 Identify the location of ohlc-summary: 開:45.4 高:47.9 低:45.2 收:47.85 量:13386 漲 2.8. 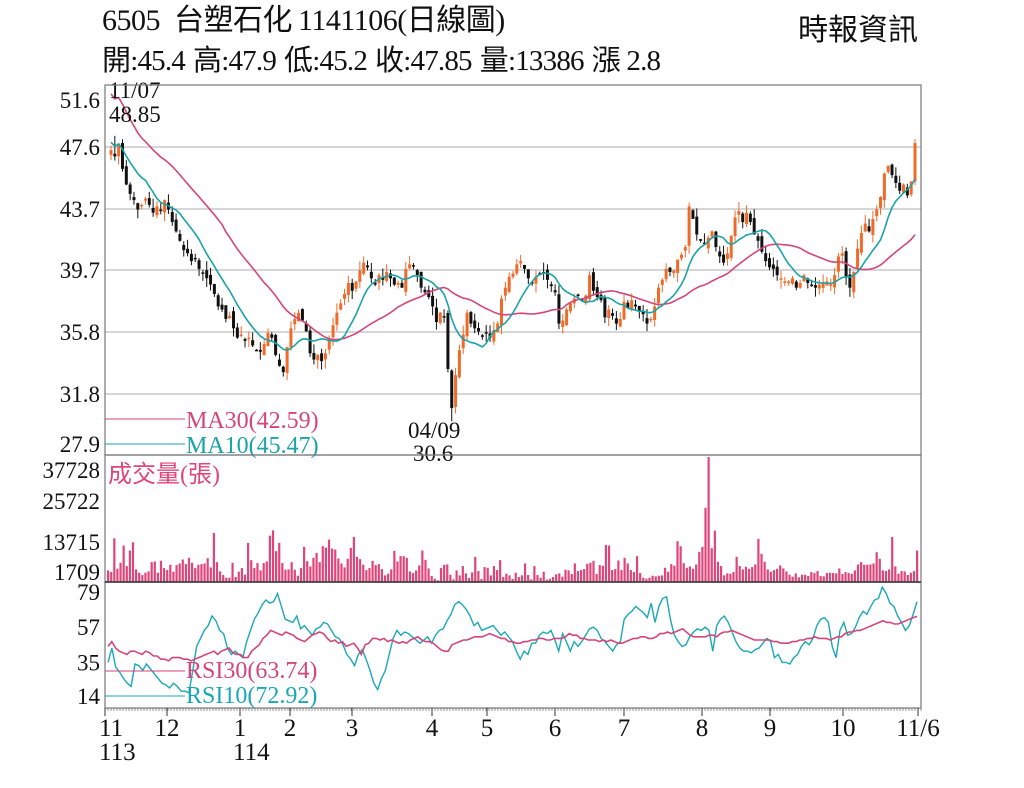
(385, 61).